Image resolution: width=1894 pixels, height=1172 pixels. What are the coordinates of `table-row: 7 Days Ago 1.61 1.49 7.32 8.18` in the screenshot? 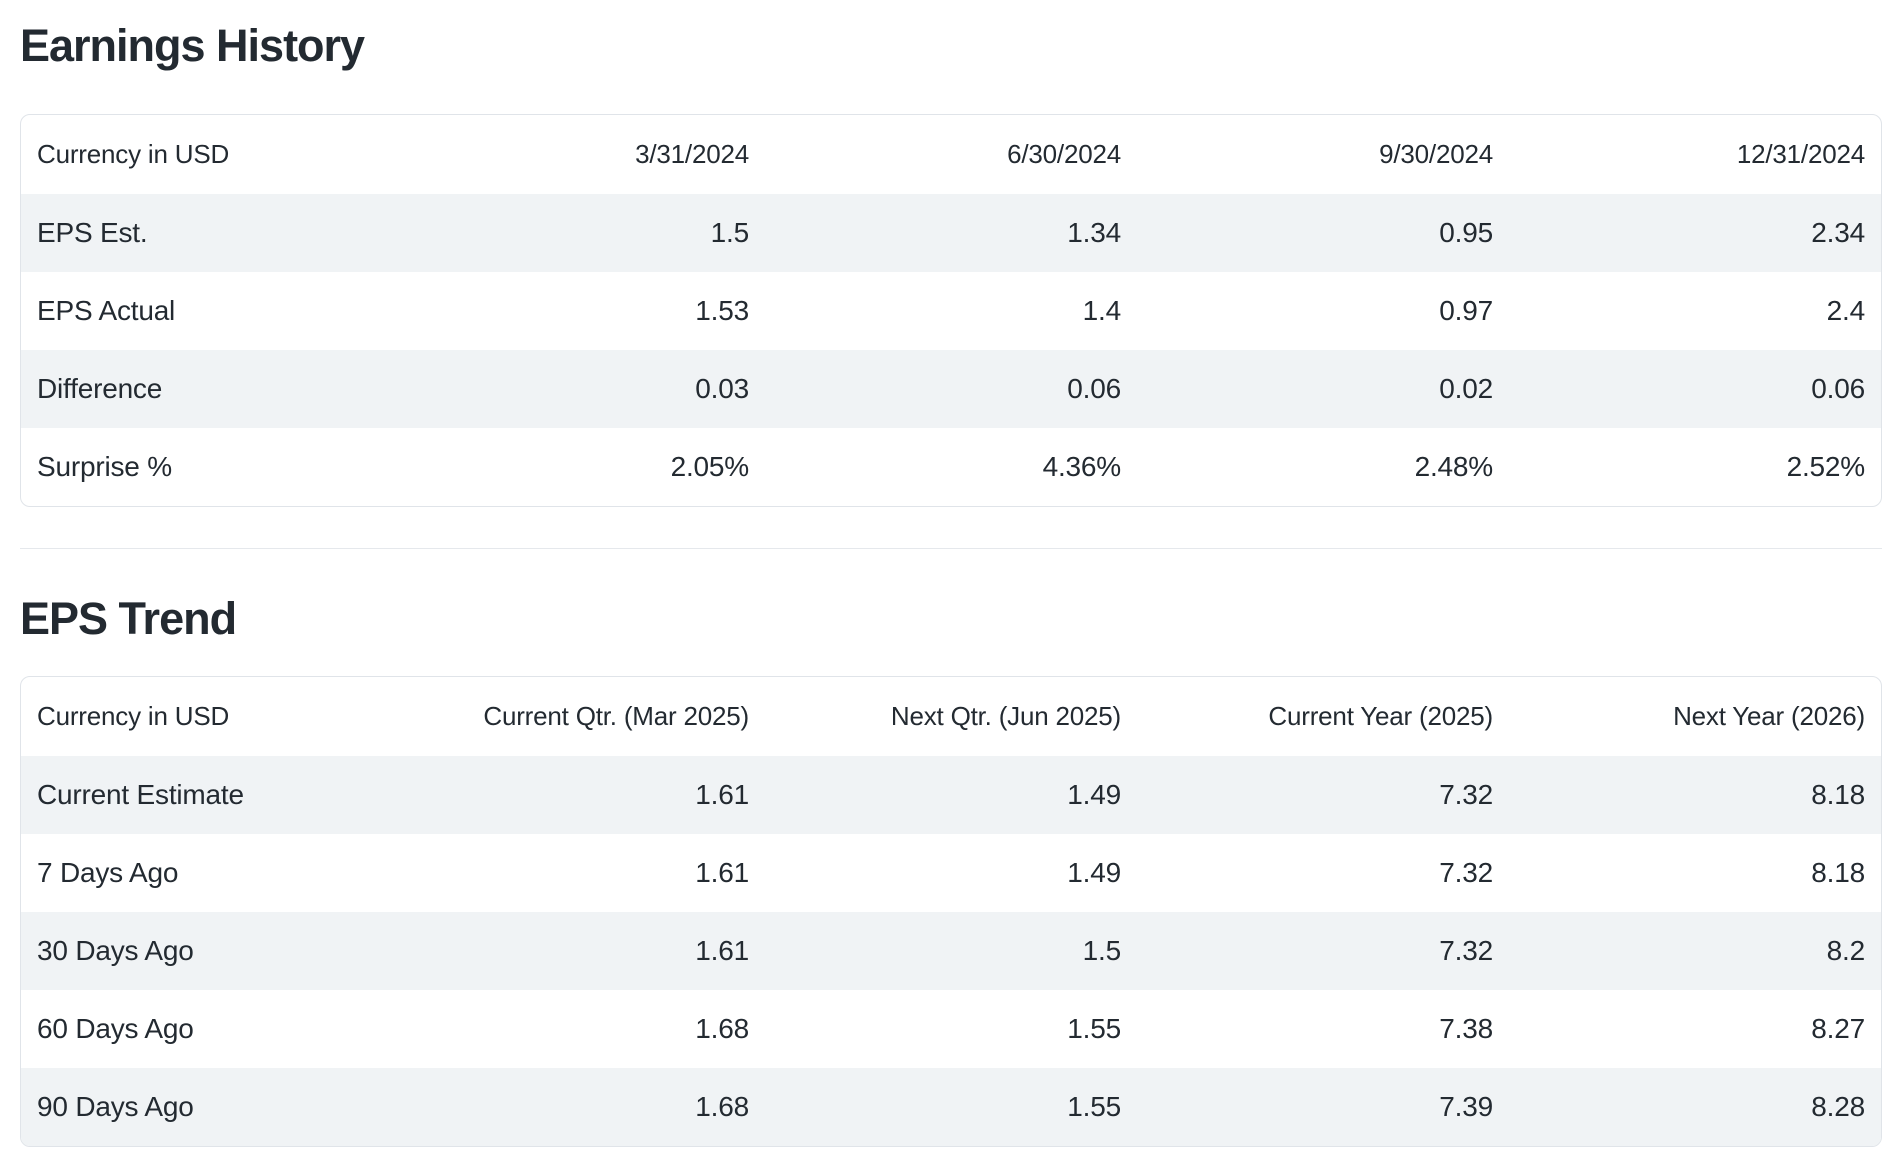 It's located at (951, 873).